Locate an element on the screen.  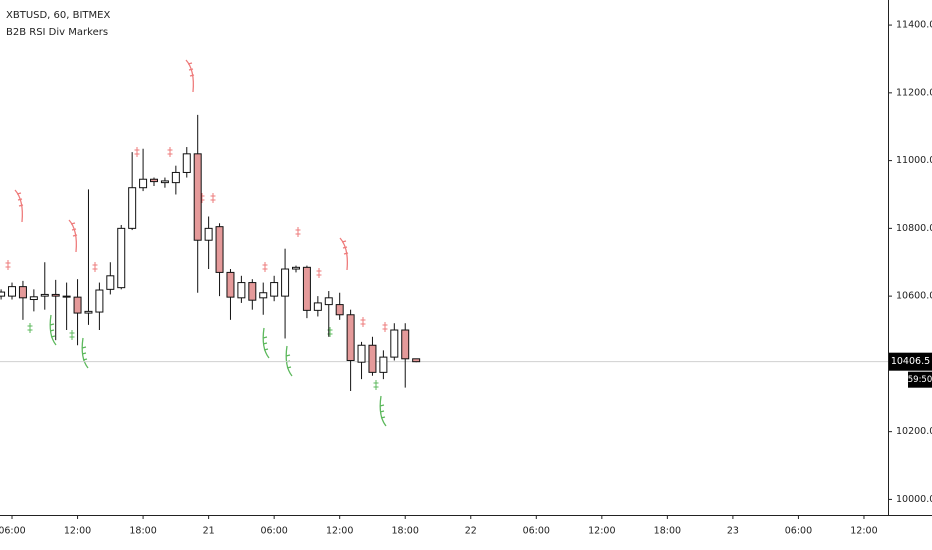
x-tick-label: 23 is located at coordinates (733, 531).